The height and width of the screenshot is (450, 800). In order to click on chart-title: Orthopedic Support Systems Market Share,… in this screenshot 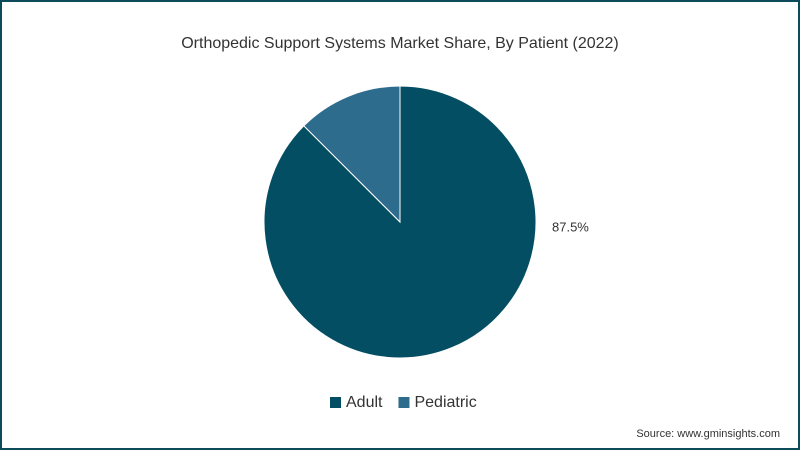, I will do `click(400, 43)`.